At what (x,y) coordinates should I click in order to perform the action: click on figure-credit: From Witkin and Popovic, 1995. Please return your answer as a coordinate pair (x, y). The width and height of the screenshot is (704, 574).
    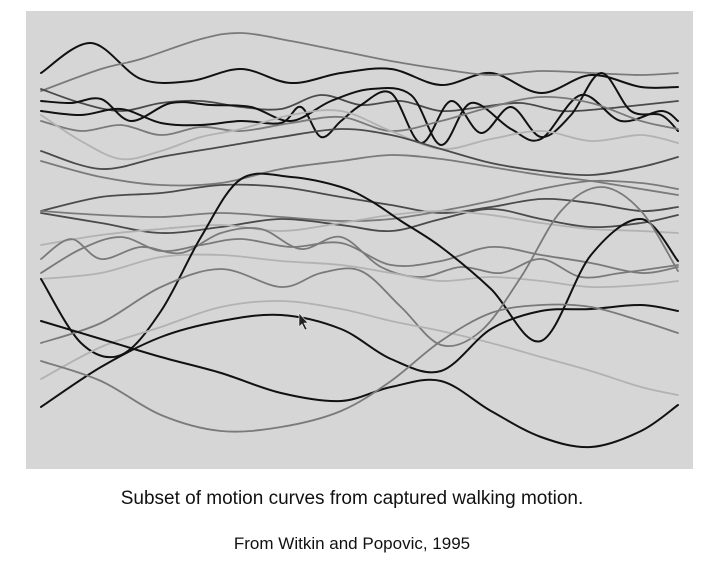
    Looking at the image, I should click on (352, 543).